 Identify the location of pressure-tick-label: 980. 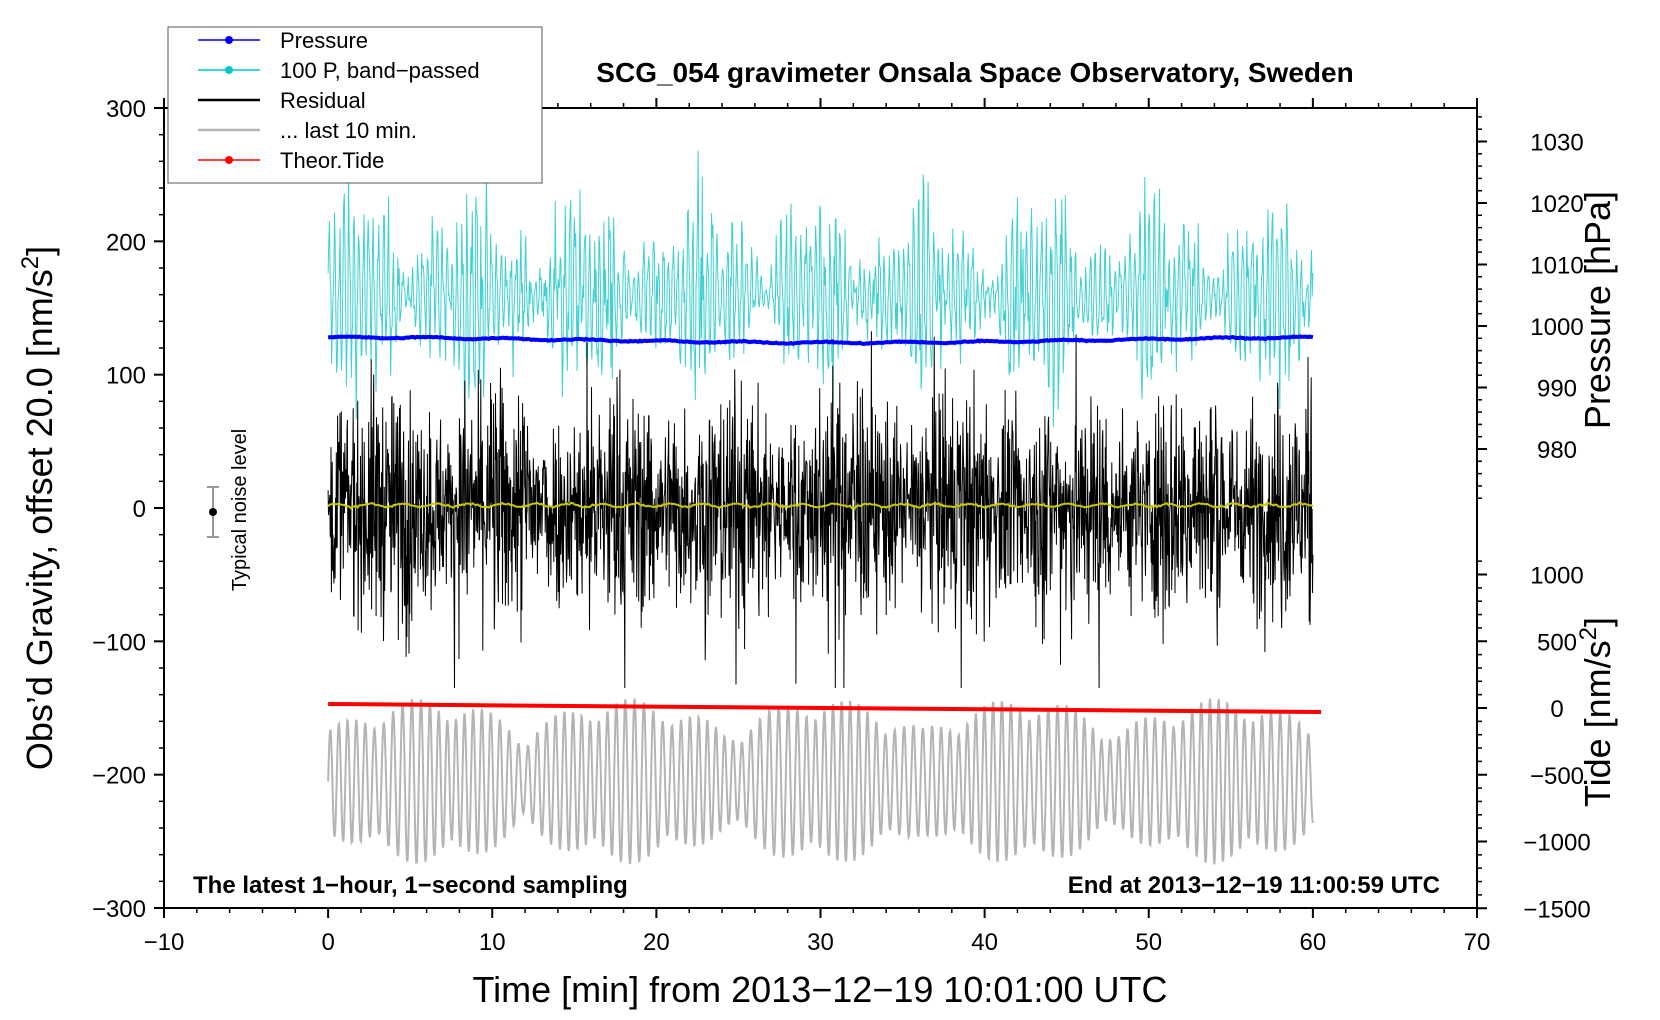
(1557, 450).